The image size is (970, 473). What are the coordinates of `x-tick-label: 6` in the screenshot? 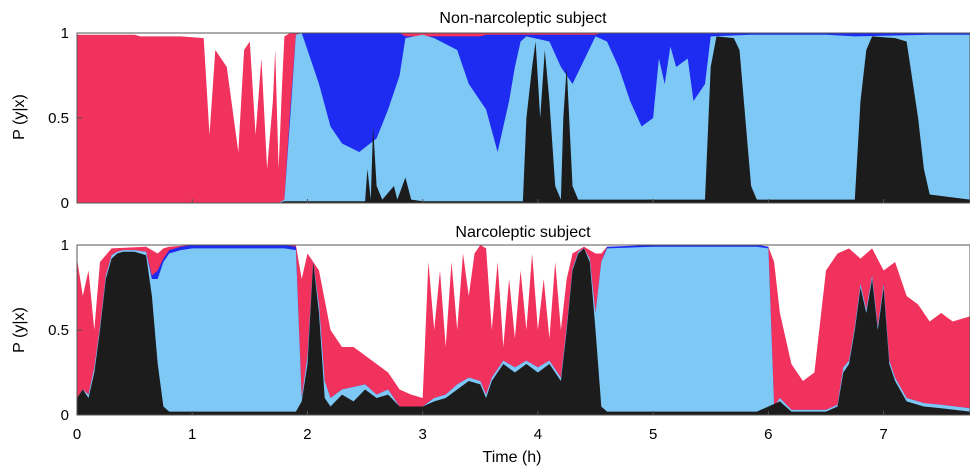 It's located at (768, 434).